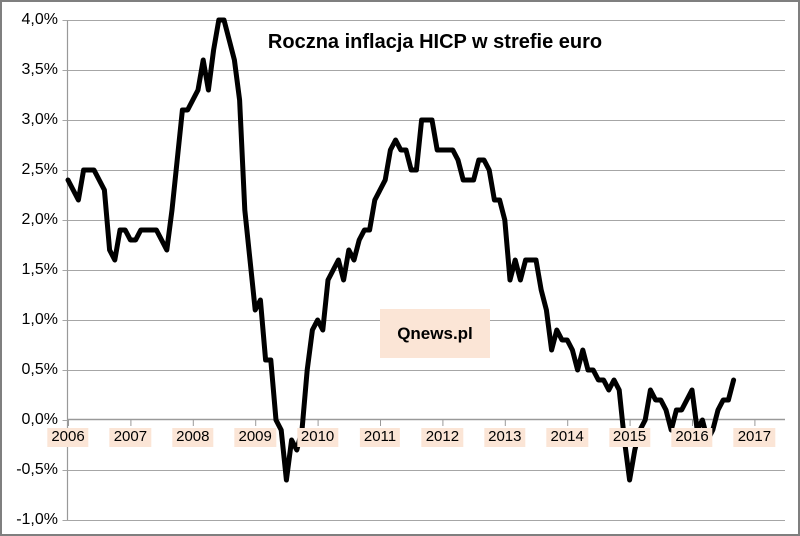 The width and height of the screenshot is (800, 536). What do you see at coordinates (39, 169) in the screenshot?
I see `y-axis-label: 2,5%` at bounding box center [39, 169].